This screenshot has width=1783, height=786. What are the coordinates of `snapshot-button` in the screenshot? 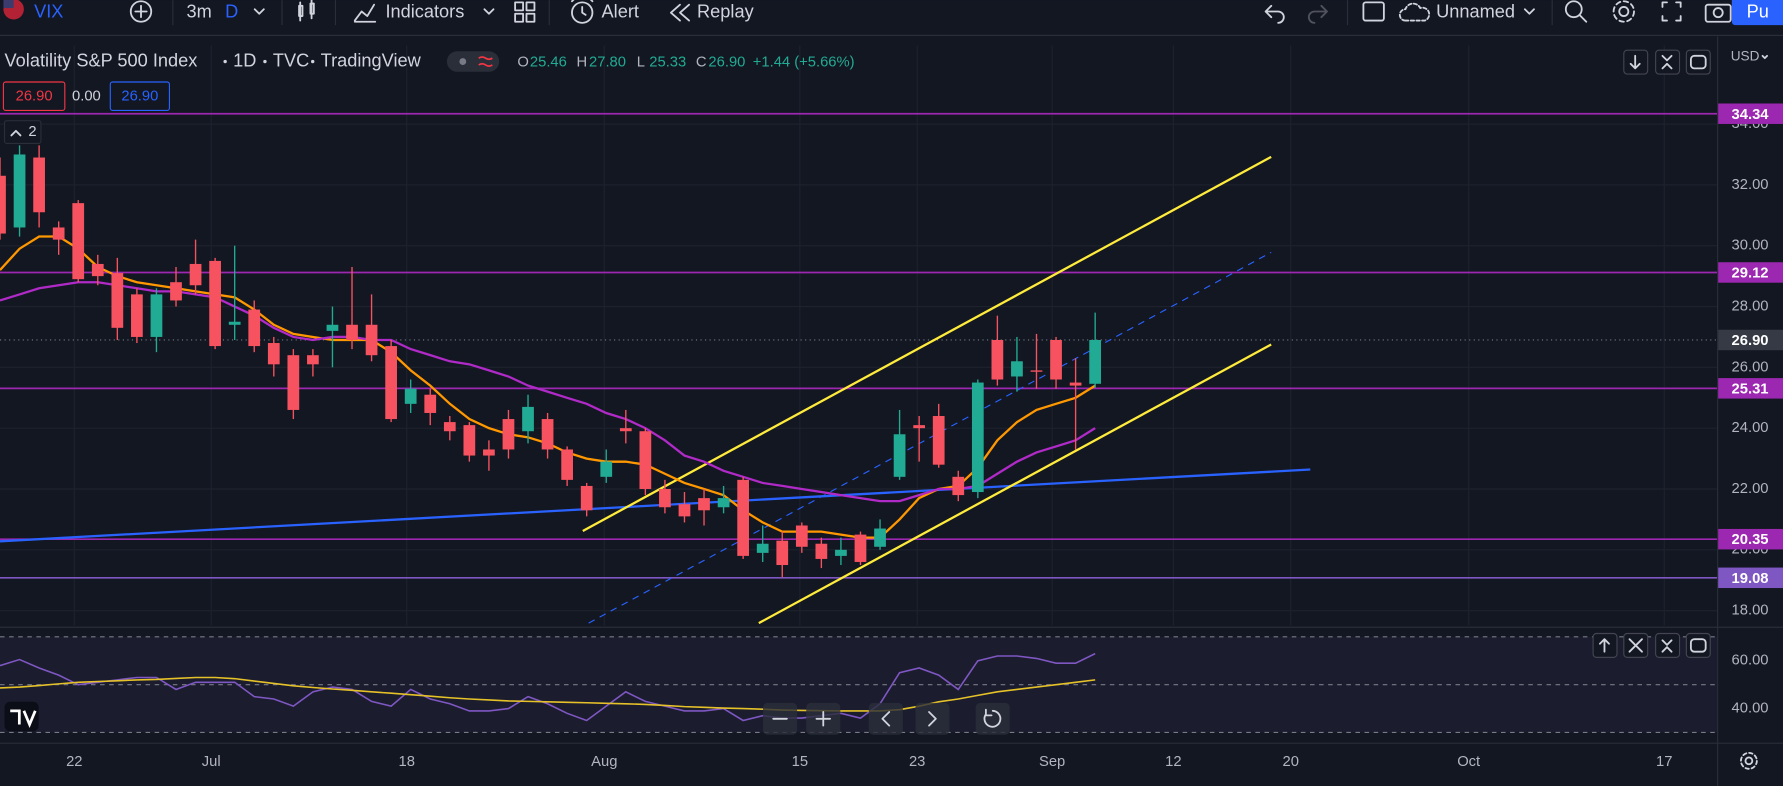 It's located at (1718, 13).